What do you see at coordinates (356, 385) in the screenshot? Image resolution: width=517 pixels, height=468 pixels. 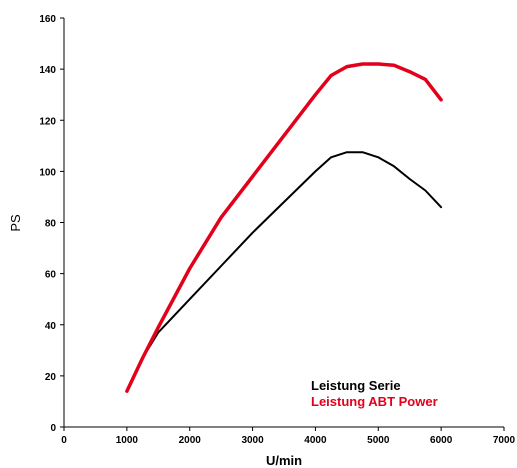 I see `legend-entry-serie: Leistung Serie` at bounding box center [356, 385].